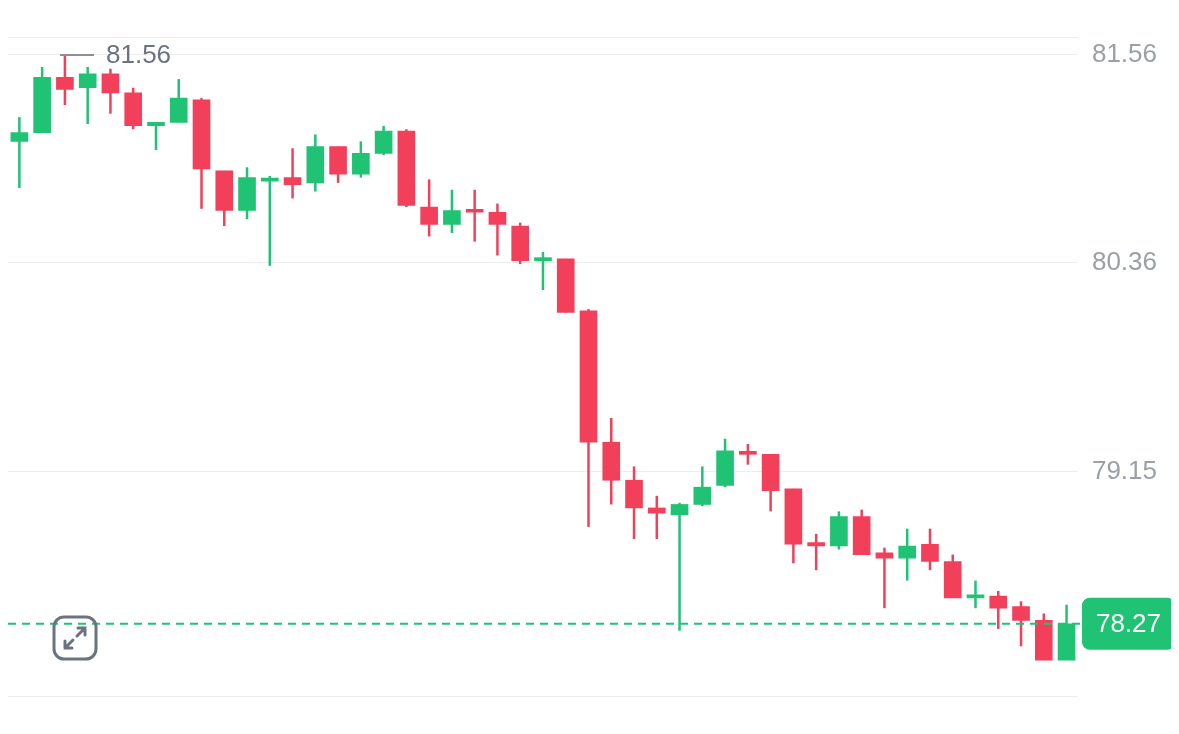 The height and width of the screenshot is (734, 1179). Describe the element at coordinates (1124, 260) in the screenshot. I see `y-tick-label: 80.36` at that location.